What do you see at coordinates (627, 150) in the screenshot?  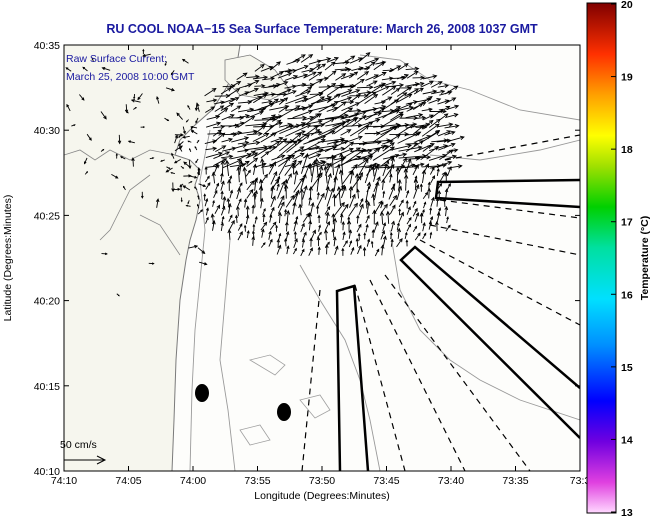 I see `colorbar-tick-label: 18` at bounding box center [627, 150].